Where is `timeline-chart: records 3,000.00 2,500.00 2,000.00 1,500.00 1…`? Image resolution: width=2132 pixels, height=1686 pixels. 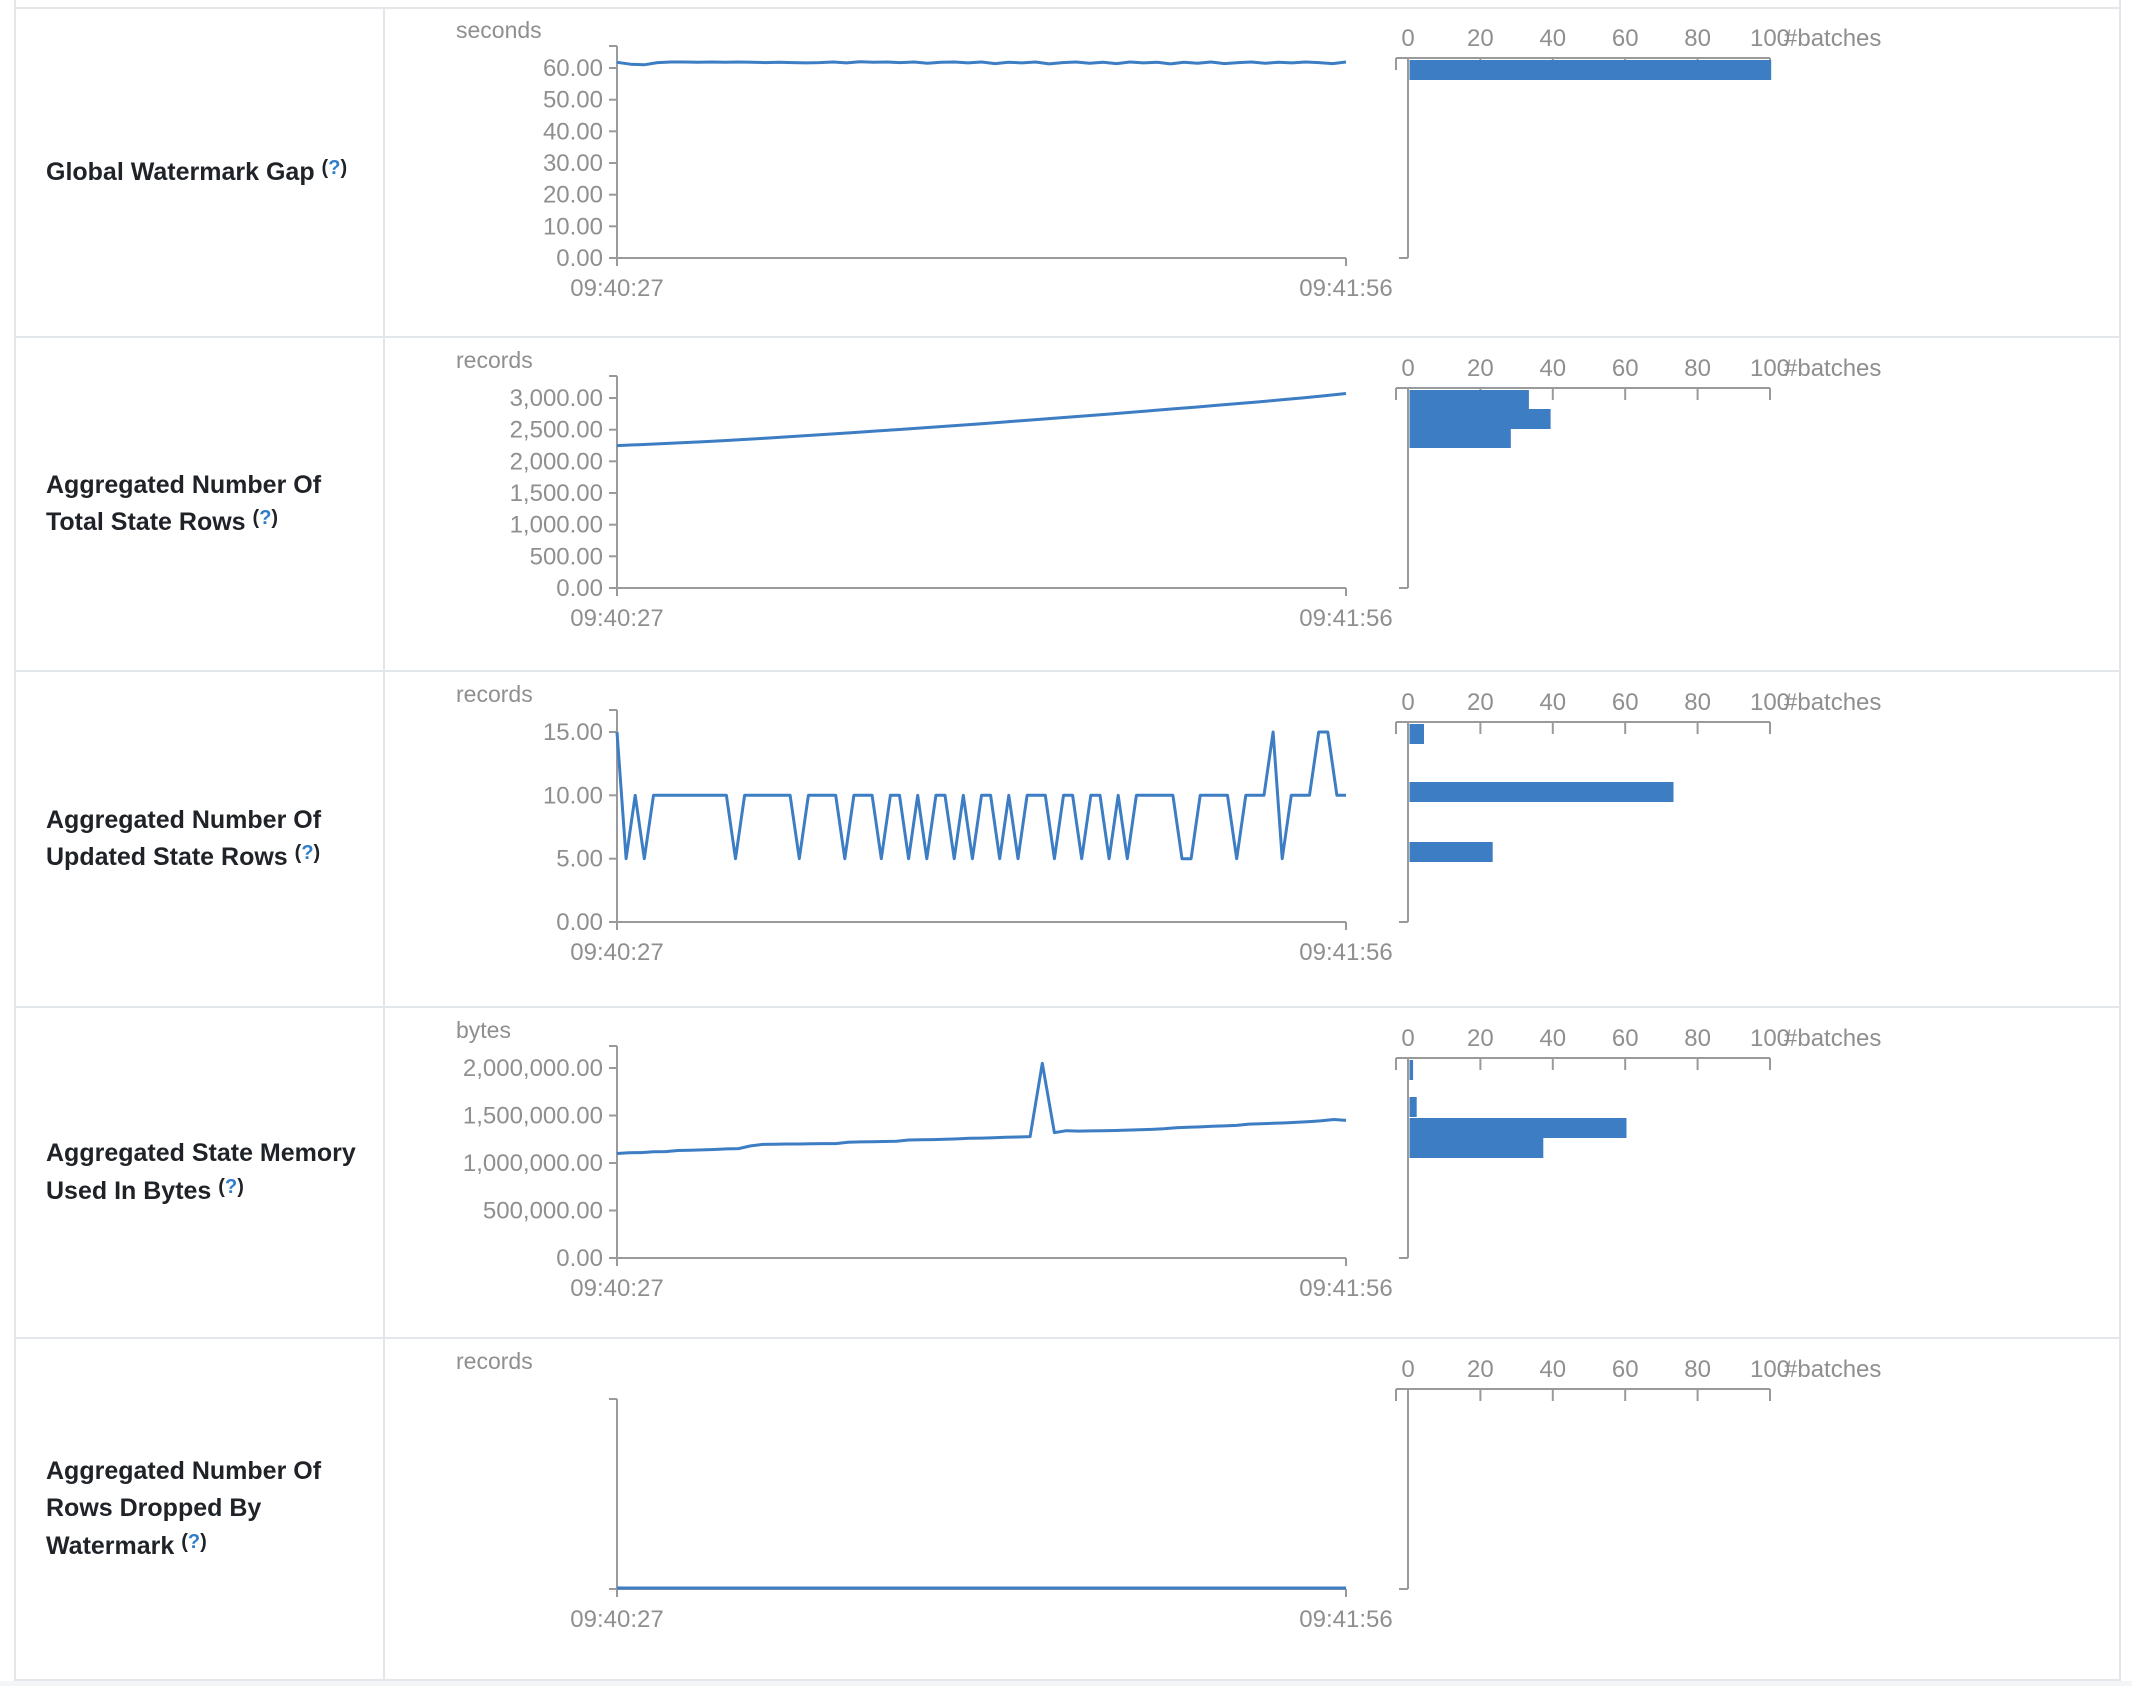 timeline-chart: records 3,000.00 2,500.00 2,000.00 1,500.00 1… is located at coordinates (924, 489).